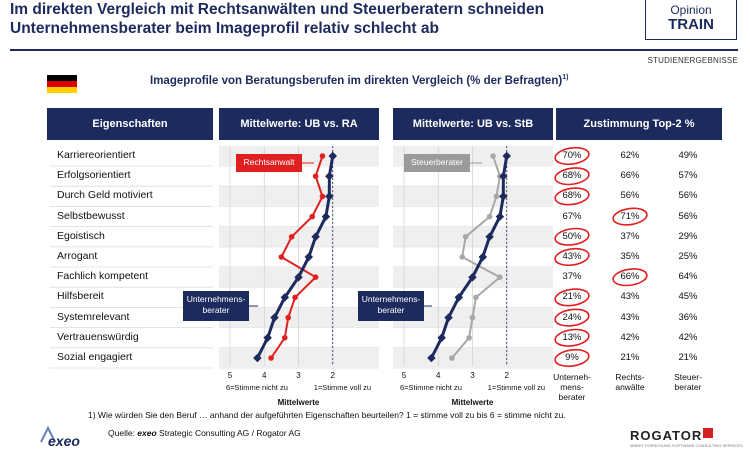 This screenshot has width=750, height=450. I want to click on callout-ub-ra-text: Unternehmens-, so click(216, 299).